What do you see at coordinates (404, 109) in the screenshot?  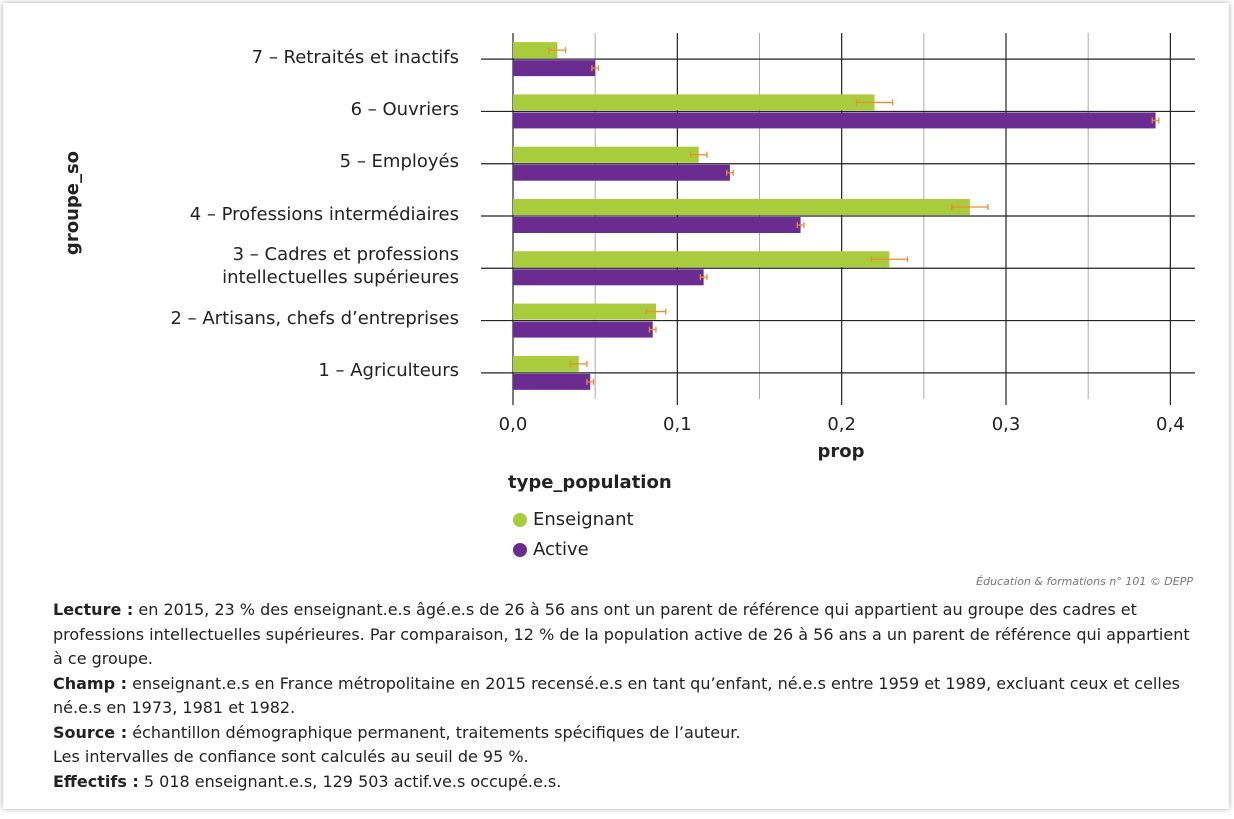 I see `y-tick-label: 6 – Ouvriers` at bounding box center [404, 109].